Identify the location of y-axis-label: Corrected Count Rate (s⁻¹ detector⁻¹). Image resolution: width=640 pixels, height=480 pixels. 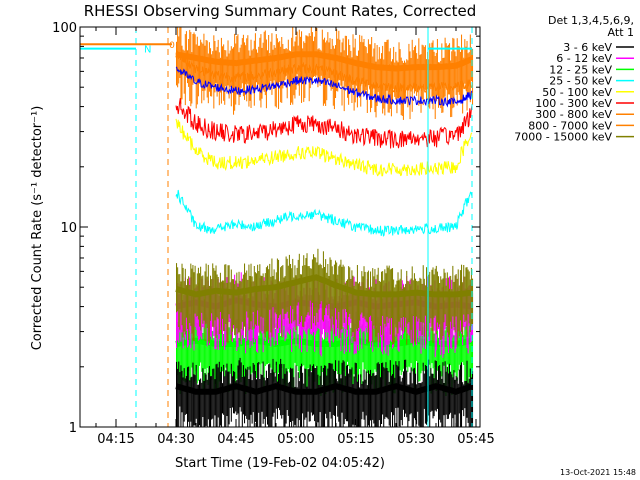
(37, 228).